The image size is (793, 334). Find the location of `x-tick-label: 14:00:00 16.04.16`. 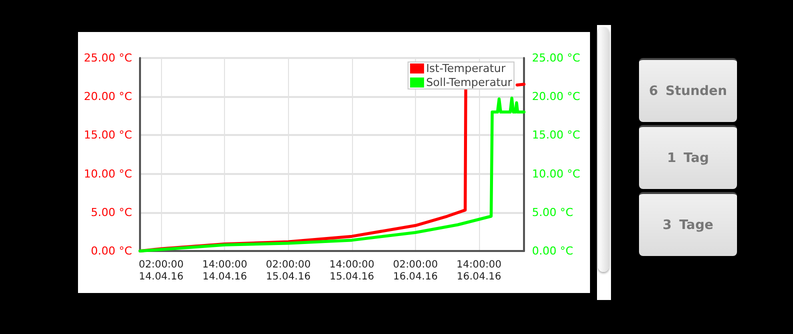

x-tick-label: 14:00:00 16.04.16 is located at coordinates (479, 271).